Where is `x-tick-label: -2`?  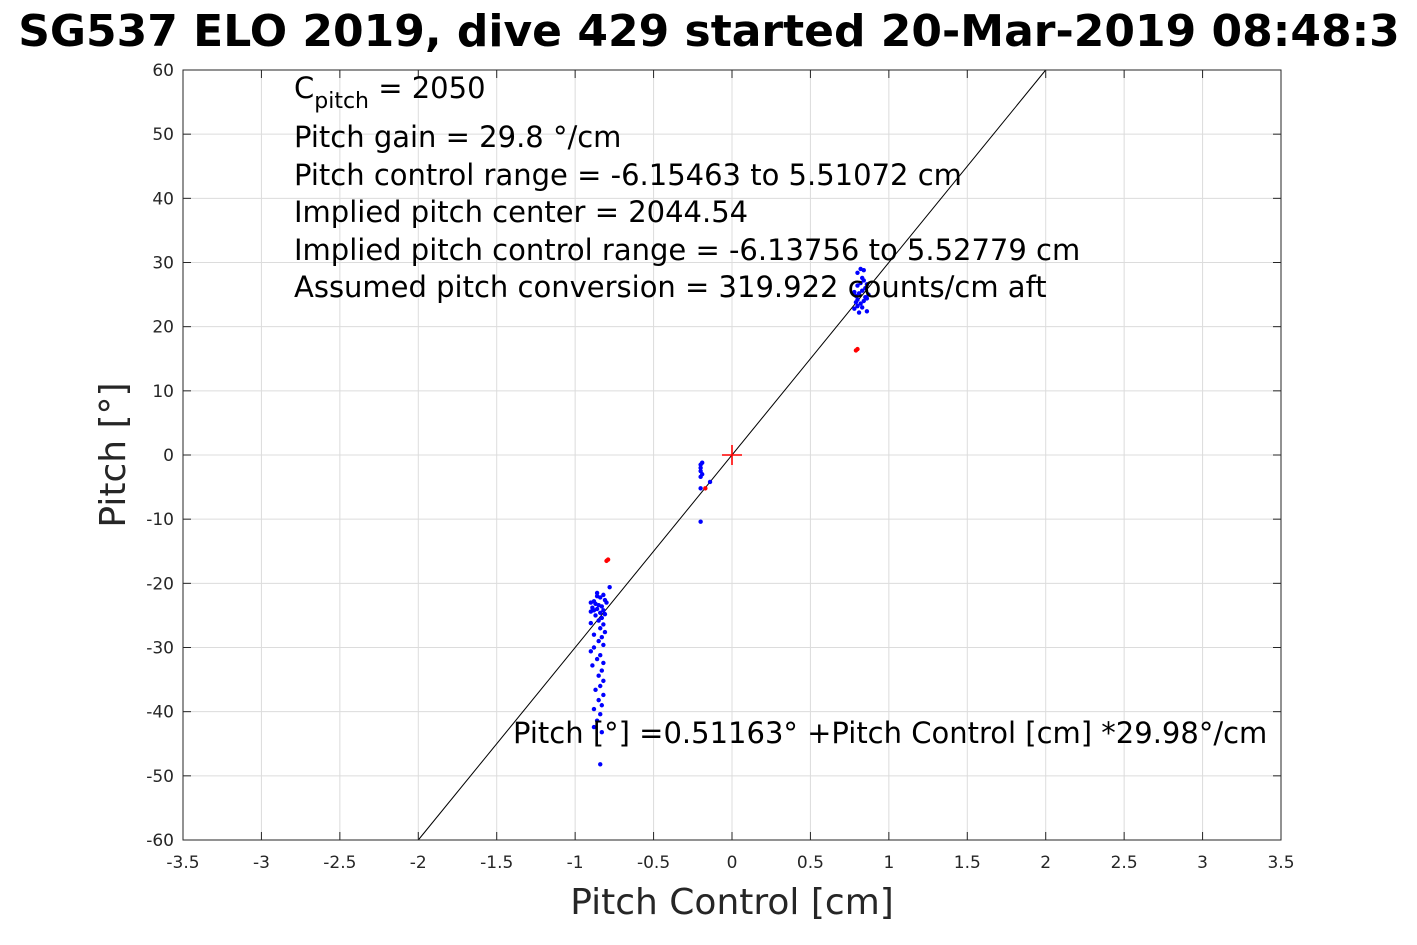 x-tick-label: -2 is located at coordinates (418, 863).